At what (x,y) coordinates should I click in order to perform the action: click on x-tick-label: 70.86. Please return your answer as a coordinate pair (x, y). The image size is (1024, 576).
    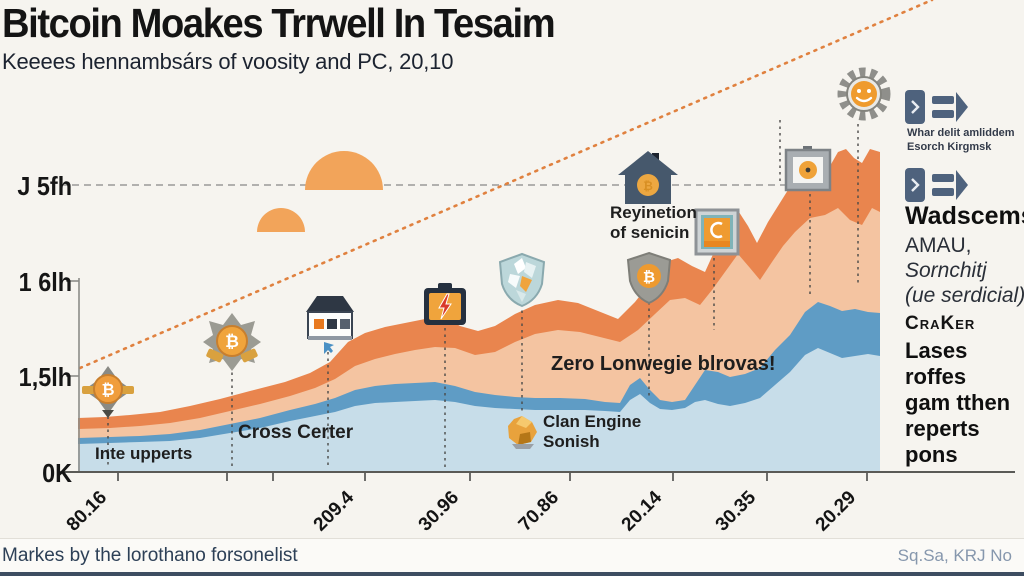
    Looking at the image, I should click on (539, 511).